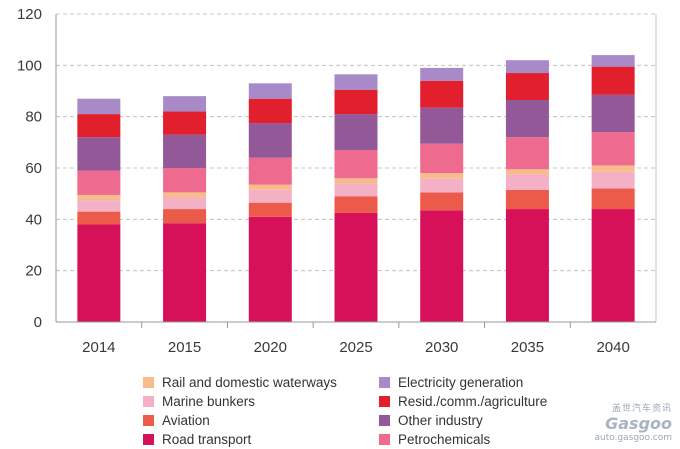 This screenshot has height=449, width=680. What do you see at coordinates (38, 322) in the screenshot?
I see `y-tick-label: 0` at bounding box center [38, 322].